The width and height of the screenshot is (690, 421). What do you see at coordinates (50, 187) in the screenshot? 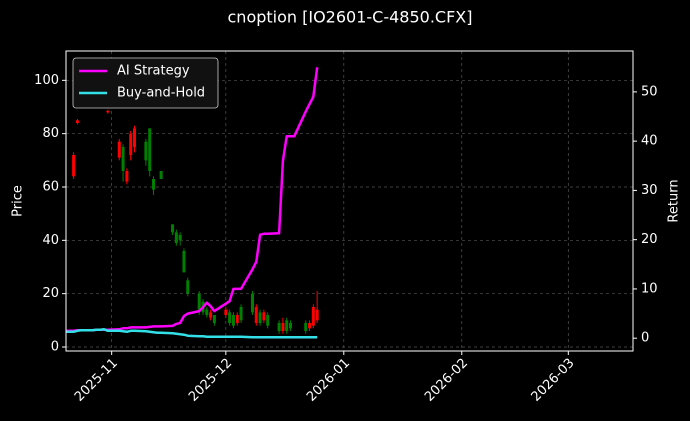
I see `y-tick-label: 60` at bounding box center [50, 187].